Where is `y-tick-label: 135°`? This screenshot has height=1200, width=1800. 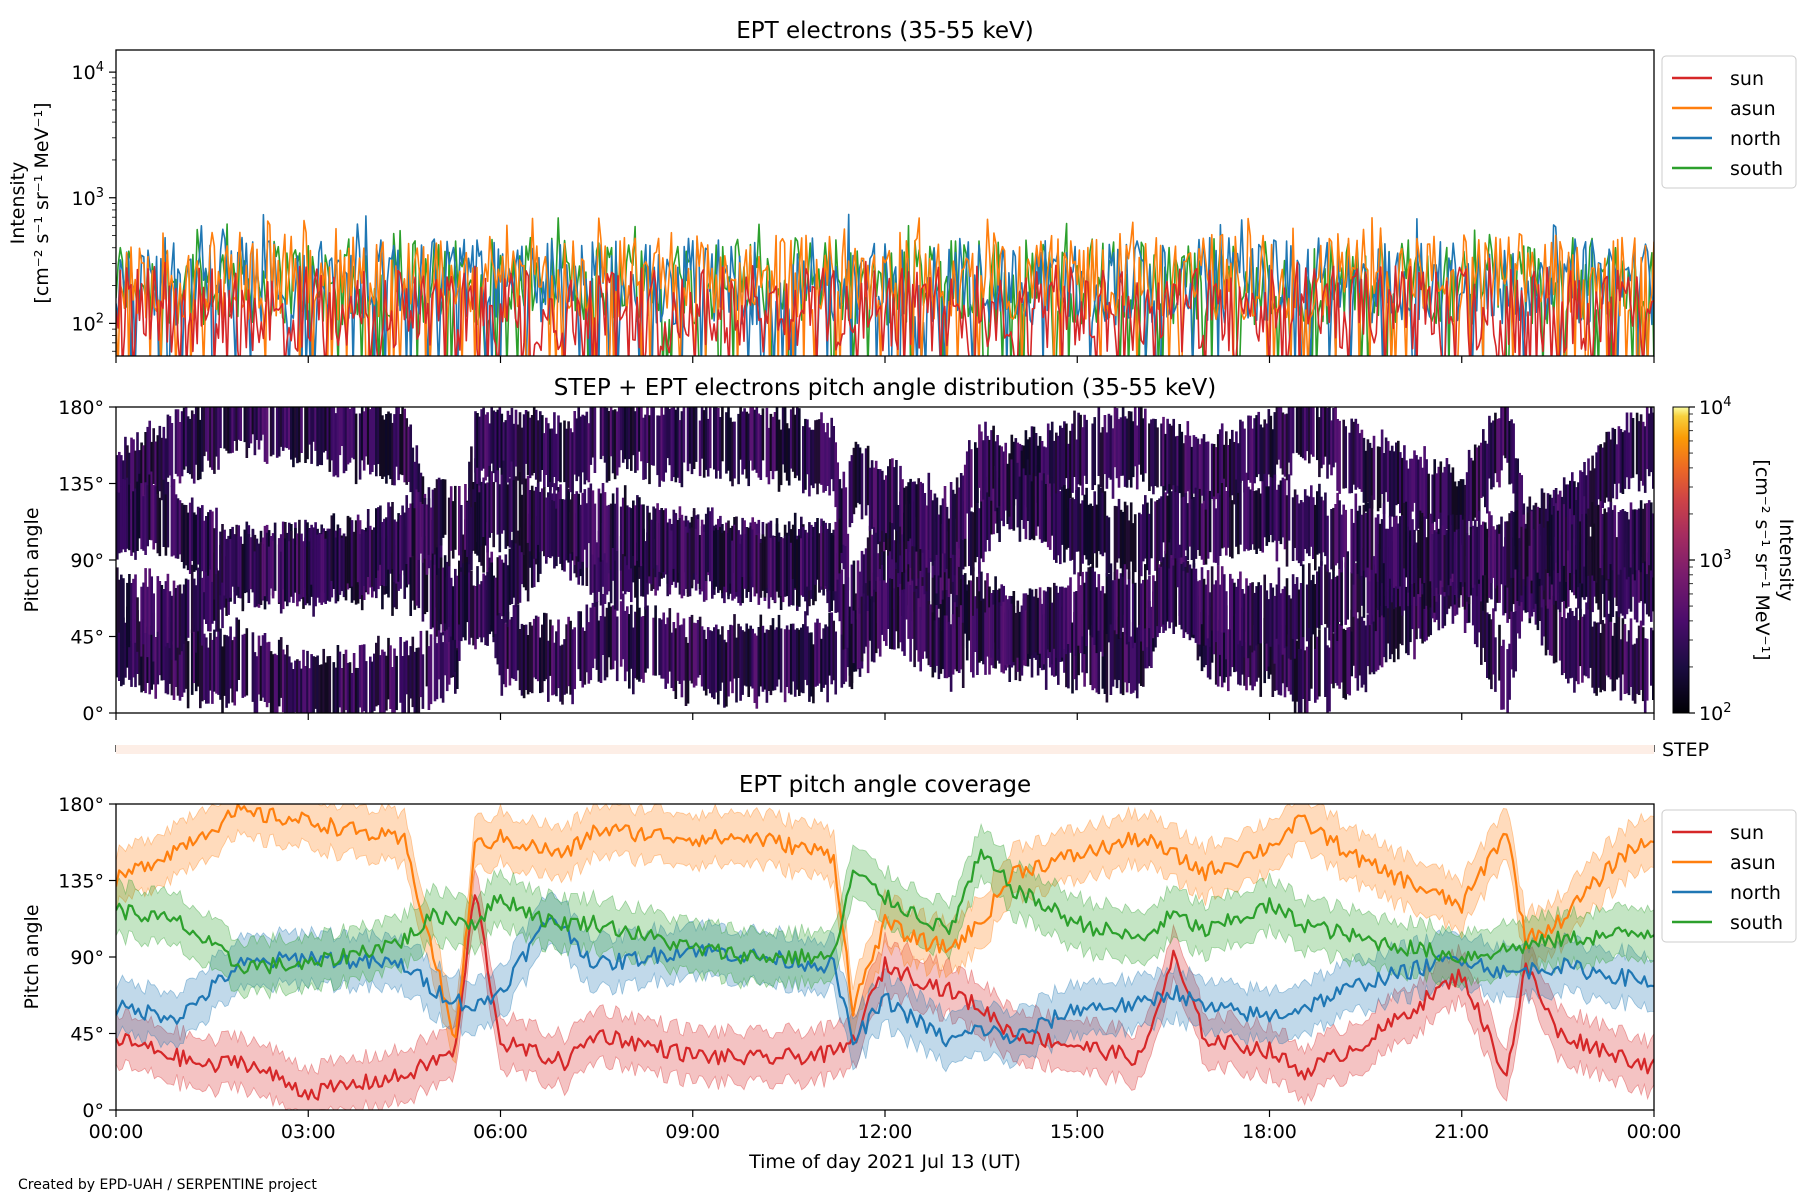 y-tick-label: 135° is located at coordinates (81, 485).